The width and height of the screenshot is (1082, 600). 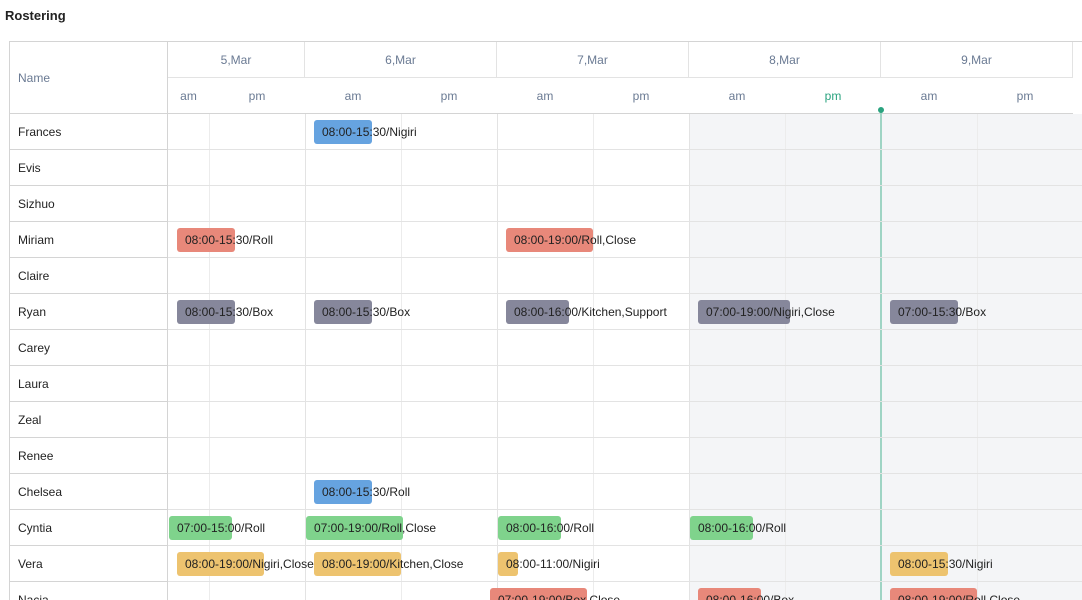 I want to click on employee-name: Carey, so click(x=89, y=348).